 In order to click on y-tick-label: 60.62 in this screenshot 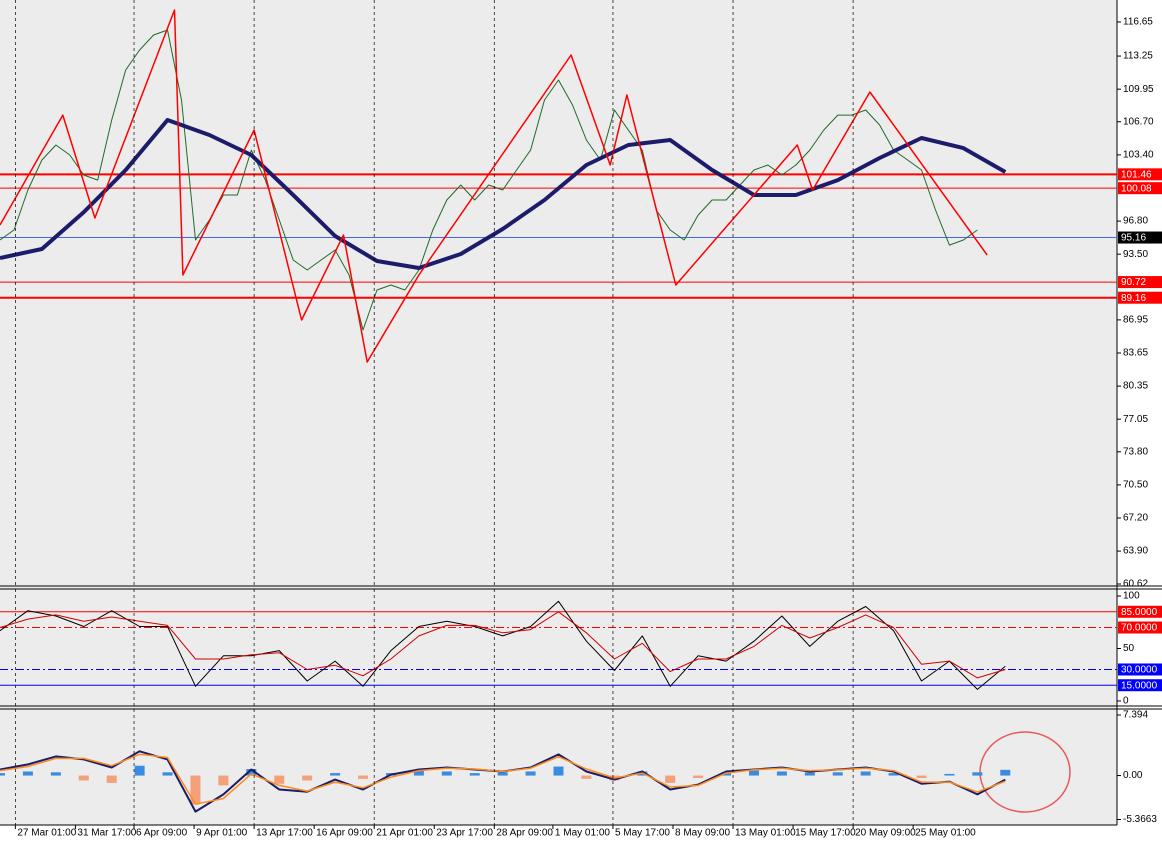, I will do `click(1135, 584)`.